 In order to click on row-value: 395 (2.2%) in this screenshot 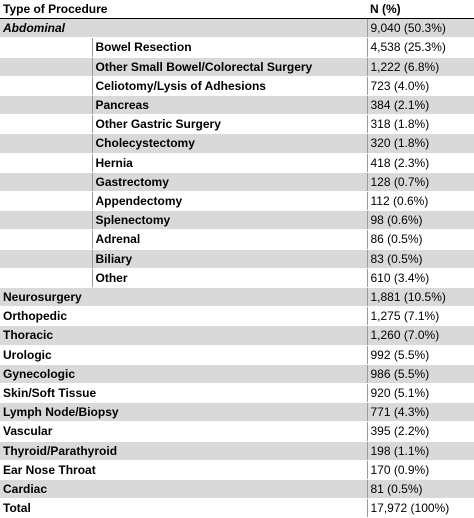, I will do `click(420, 431)`.